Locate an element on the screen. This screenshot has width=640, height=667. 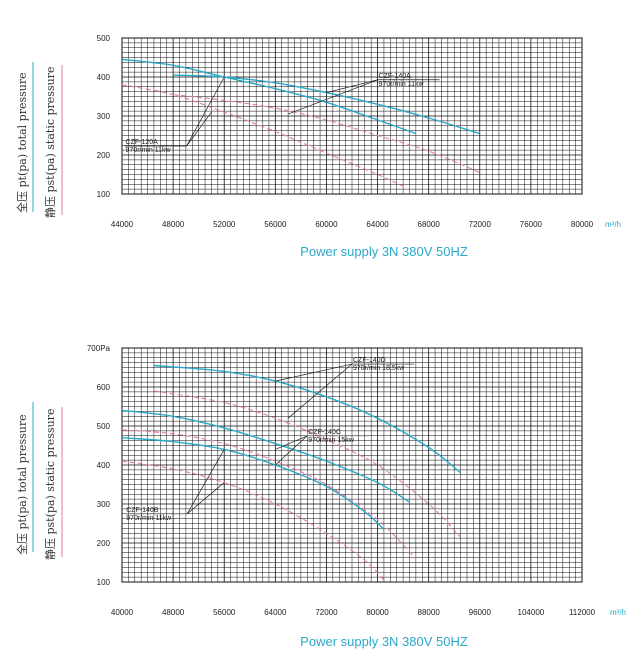
total-pressure-label-top: 全压 pt(pa) total pressure is located at coordinates (22, 142).